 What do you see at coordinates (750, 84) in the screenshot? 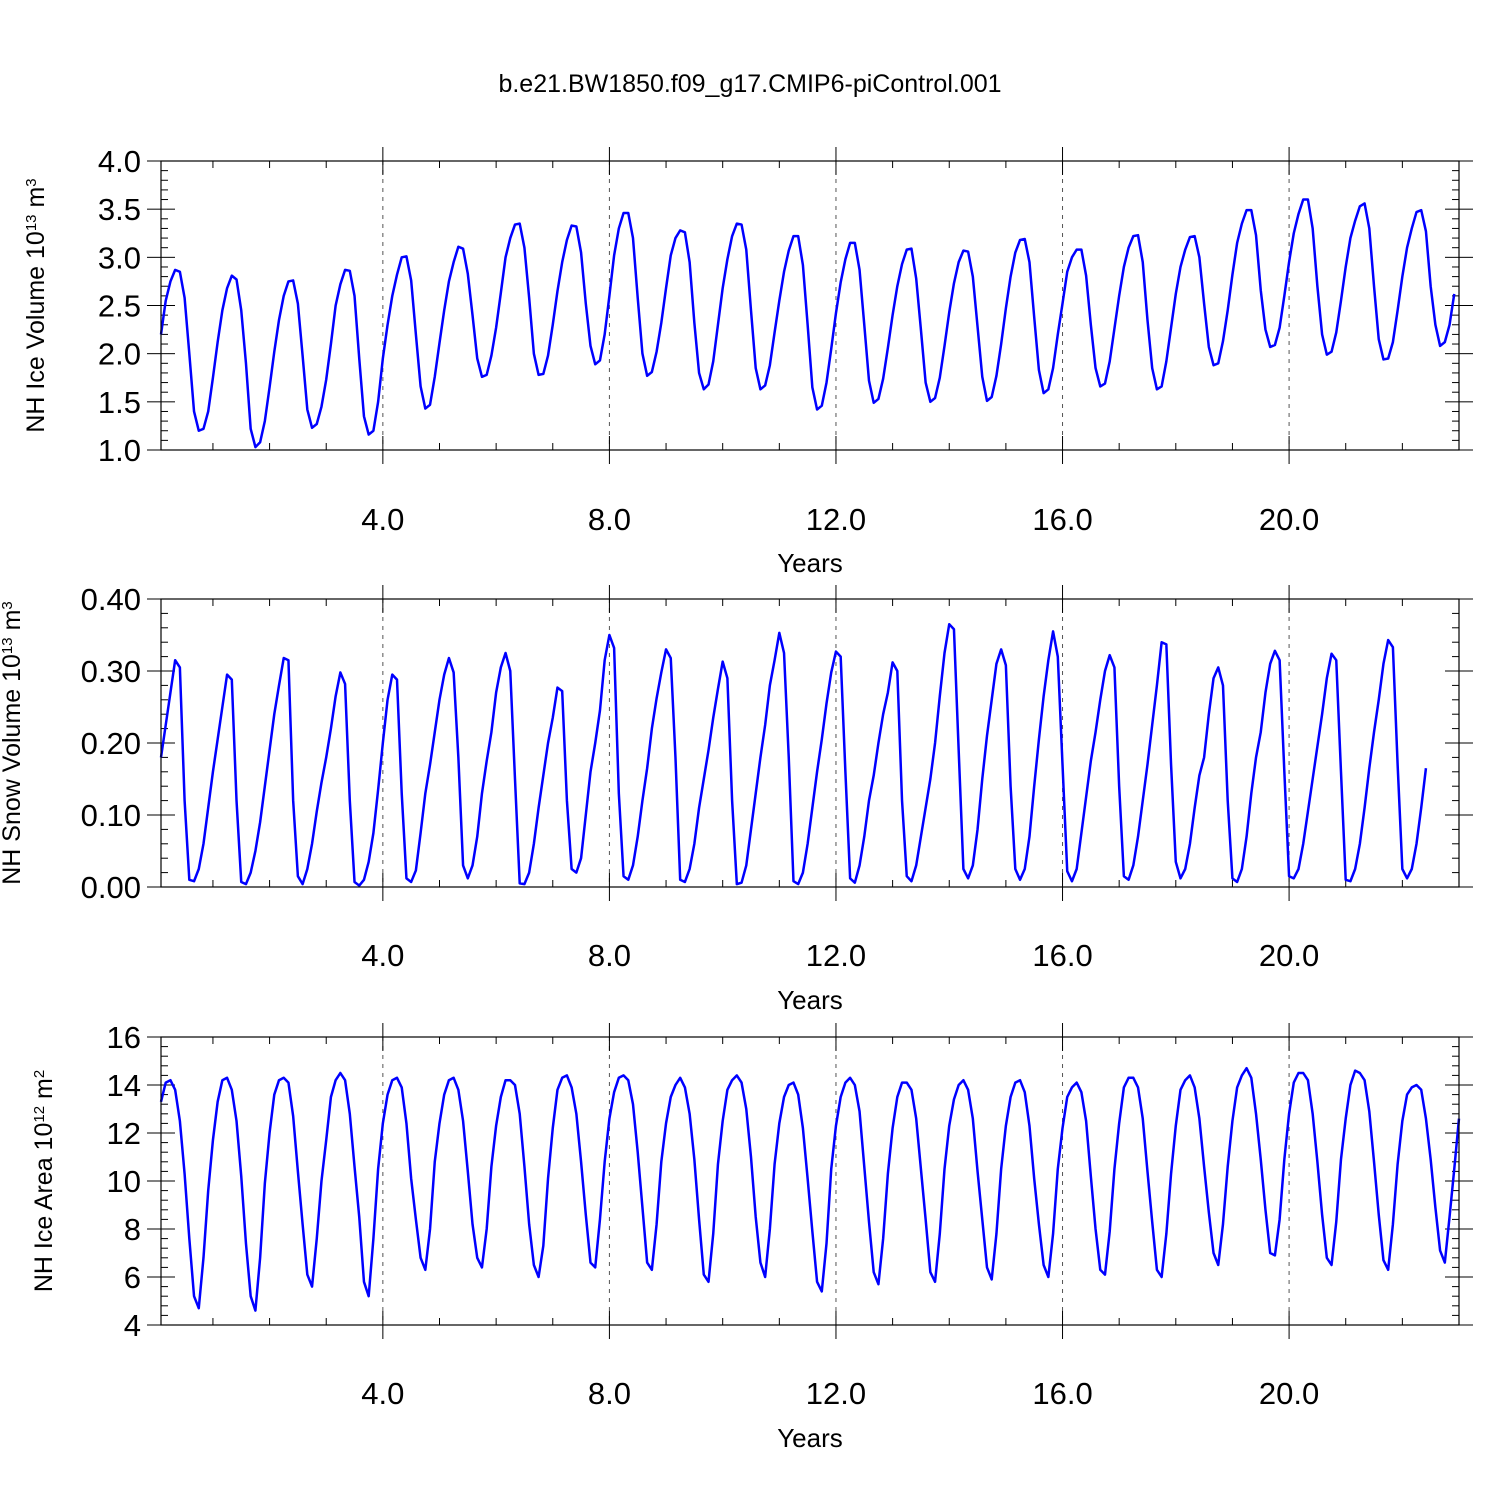
I see `chart-main-title: b.e21.BW1850.f09_g17.CMIP6-piControl.001` at bounding box center [750, 84].